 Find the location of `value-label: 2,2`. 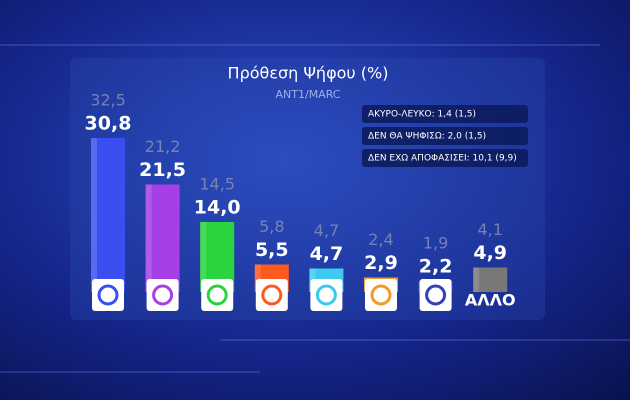

value-label: 2,2 is located at coordinates (436, 267).